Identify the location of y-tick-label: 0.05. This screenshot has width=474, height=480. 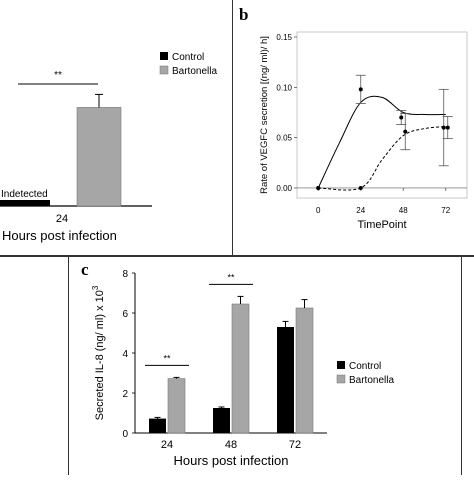
(284, 138).